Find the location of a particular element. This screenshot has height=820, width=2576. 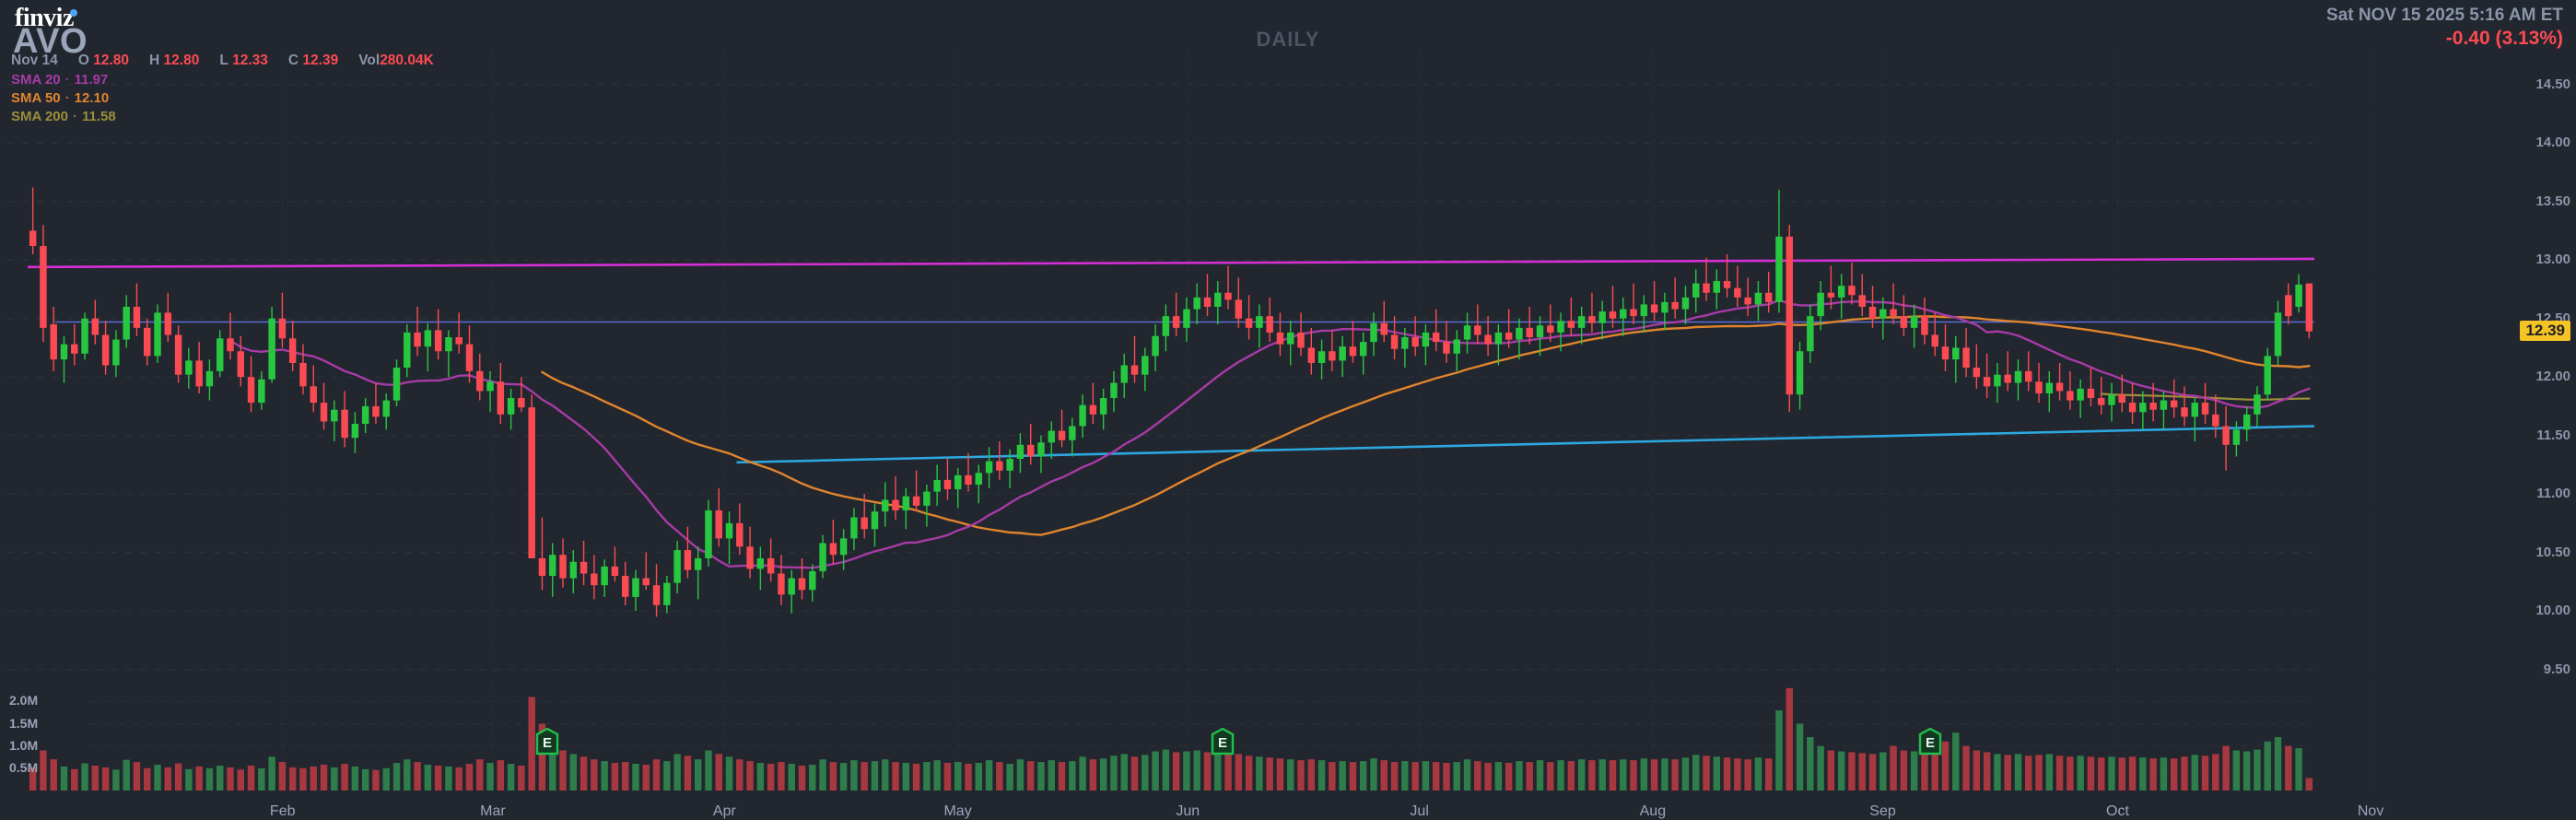

finviz-logo-text: finviz is located at coordinates (44, 18).